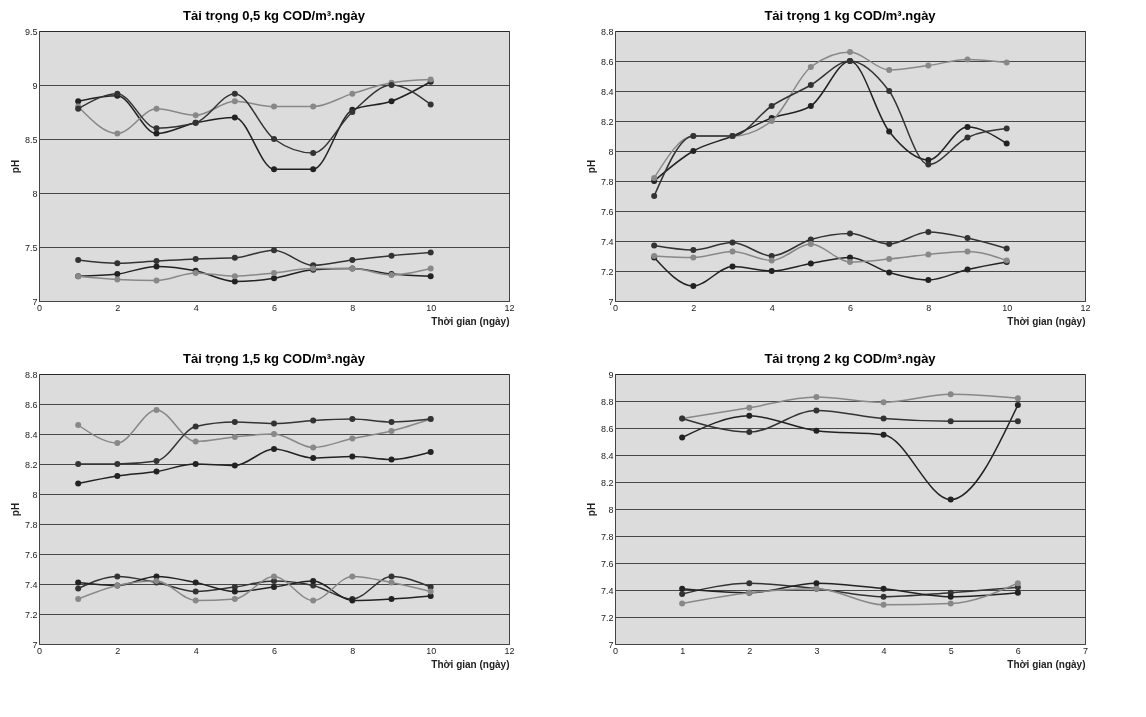  What do you see at coordinates (31, 247) in the screenshot?
I see `y-tick-label: 7.5` at bounding box center [31, 247].